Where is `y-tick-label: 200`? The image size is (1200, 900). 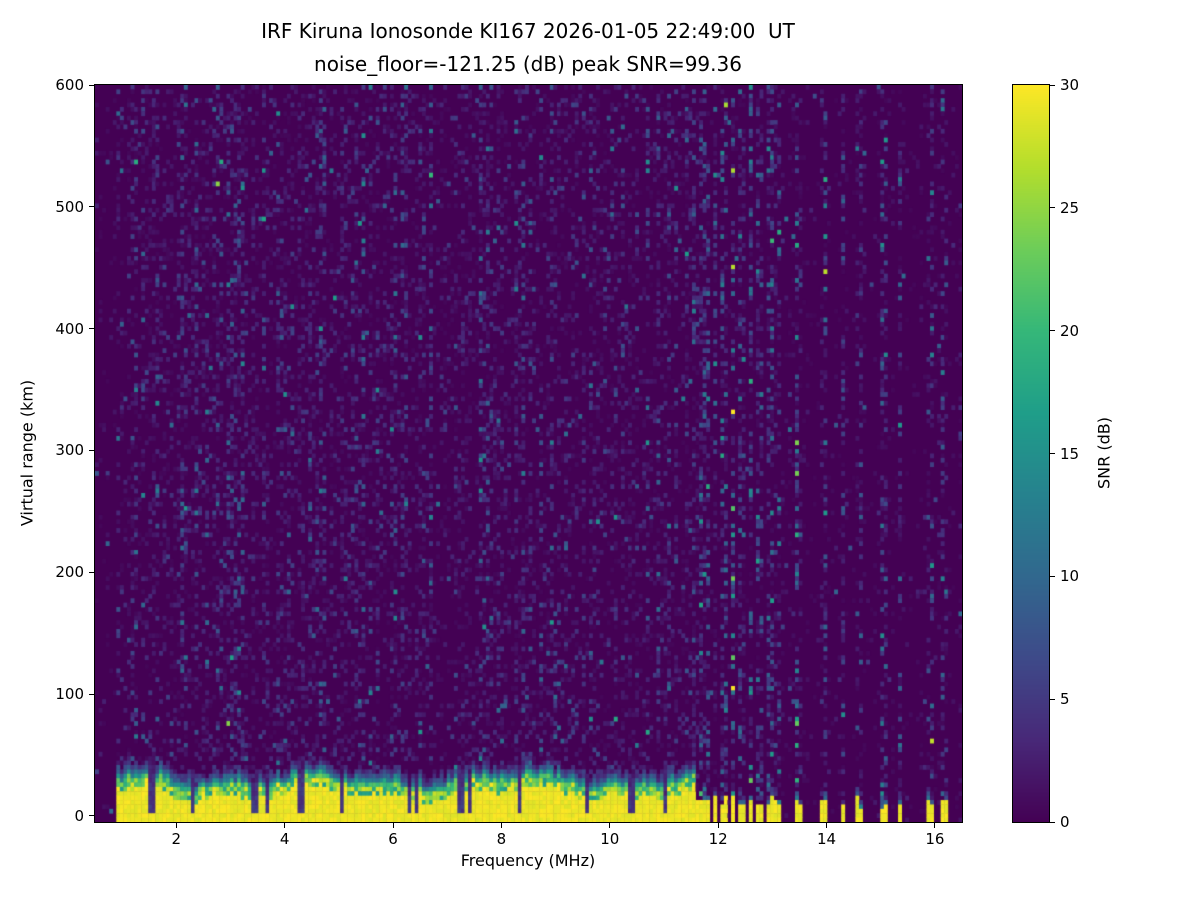
y-tick-label: 200 is located at coordinates (69, 572).